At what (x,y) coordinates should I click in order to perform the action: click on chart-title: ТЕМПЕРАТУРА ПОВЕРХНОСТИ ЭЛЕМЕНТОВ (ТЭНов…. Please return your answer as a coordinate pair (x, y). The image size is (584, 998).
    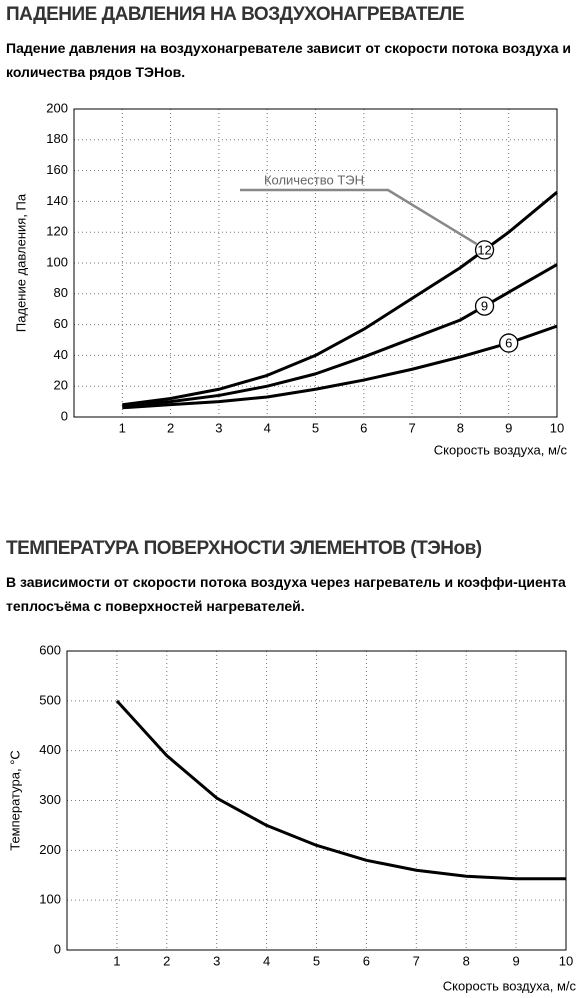
    Looking at the image, I should click on (244, 548).